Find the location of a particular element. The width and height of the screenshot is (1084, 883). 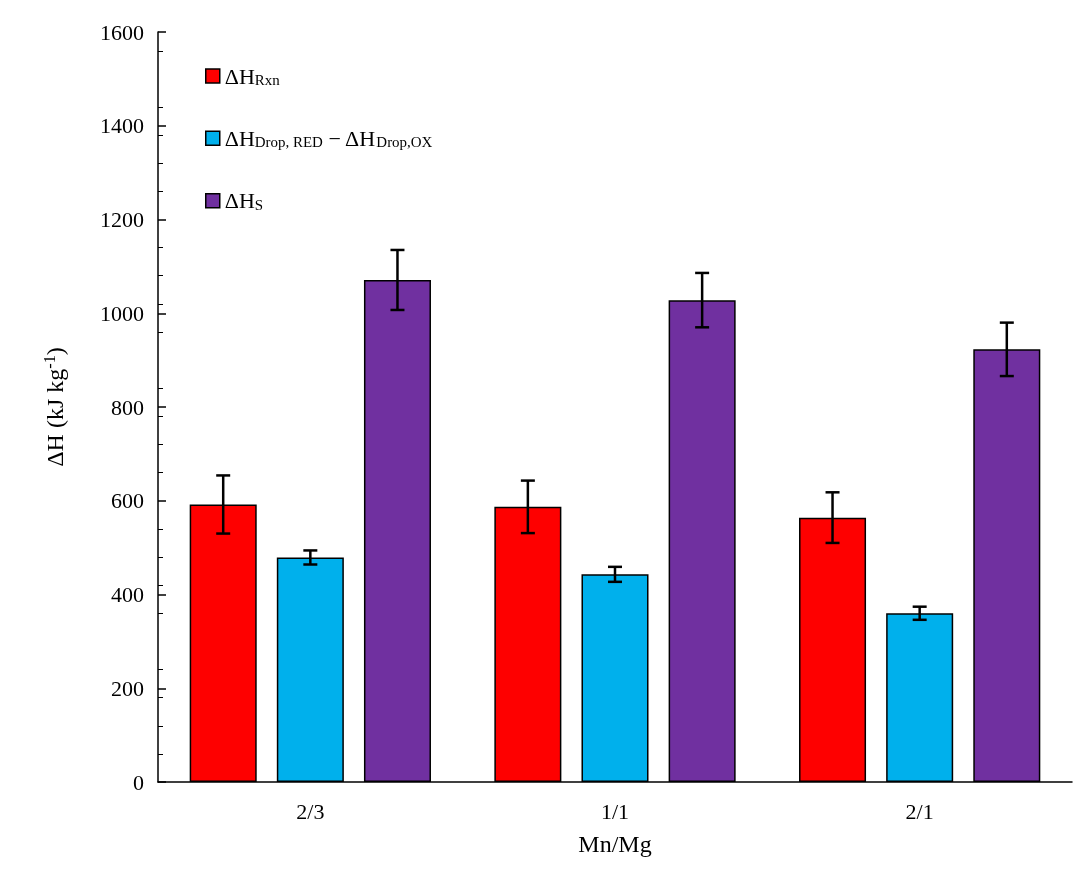

y-tick-label: 800 is located at coordinates (127, 407).